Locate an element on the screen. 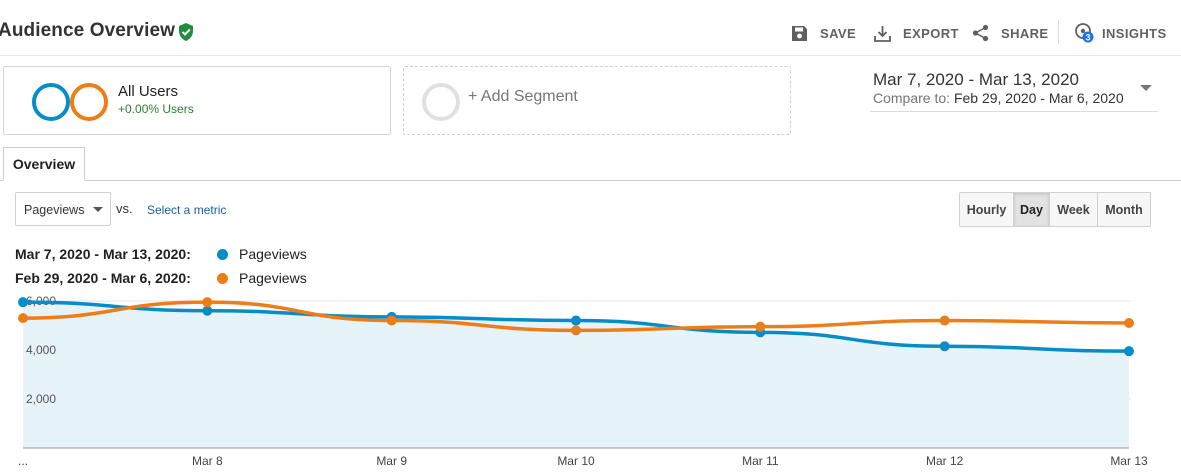 This screenshot has height=474, width=1181. save-label: SAVE is located at coordinates (838, 33).